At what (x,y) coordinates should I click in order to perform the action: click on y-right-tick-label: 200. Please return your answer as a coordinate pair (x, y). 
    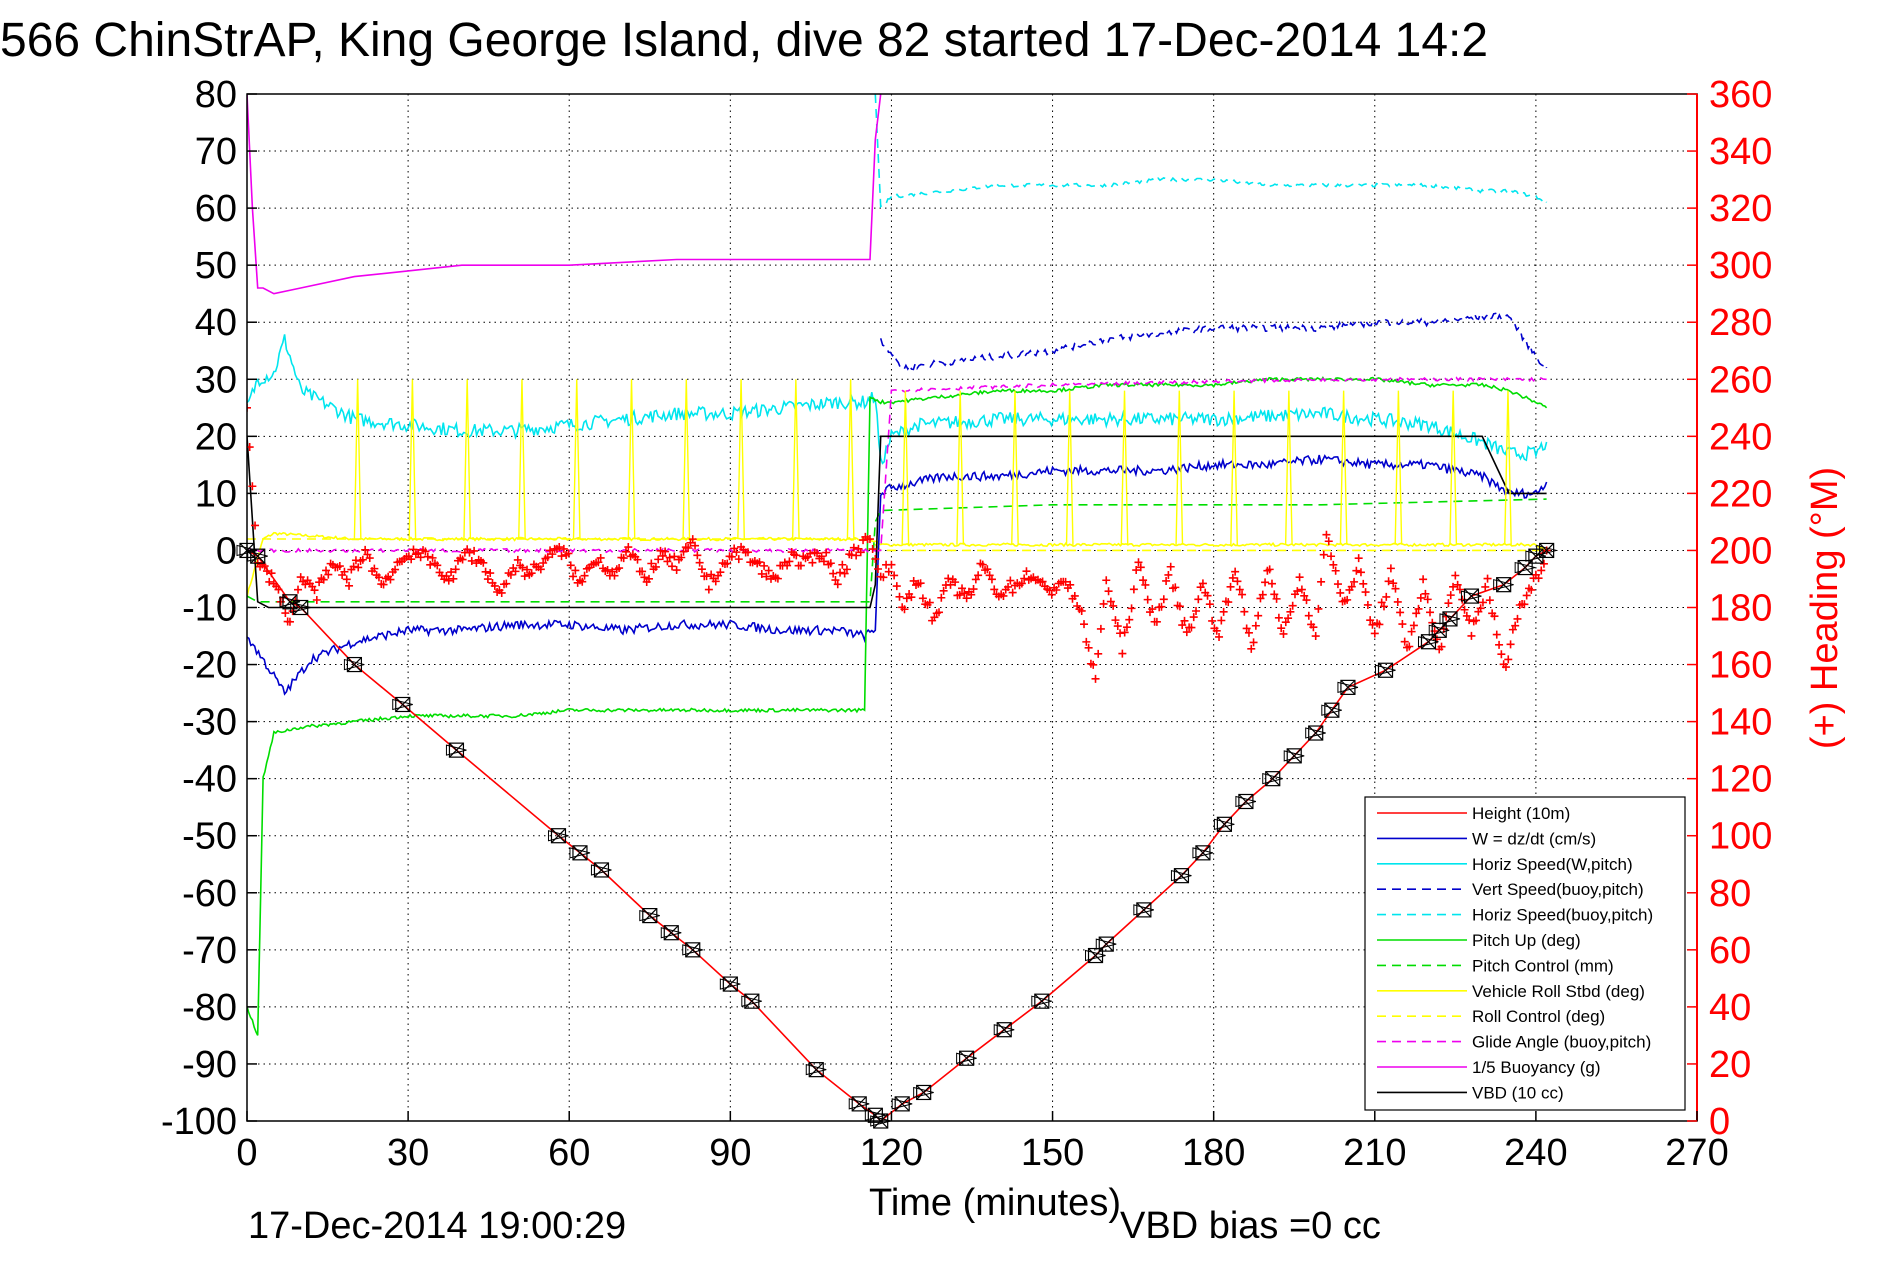
    Looking at the image, I should click on (1740, 551).